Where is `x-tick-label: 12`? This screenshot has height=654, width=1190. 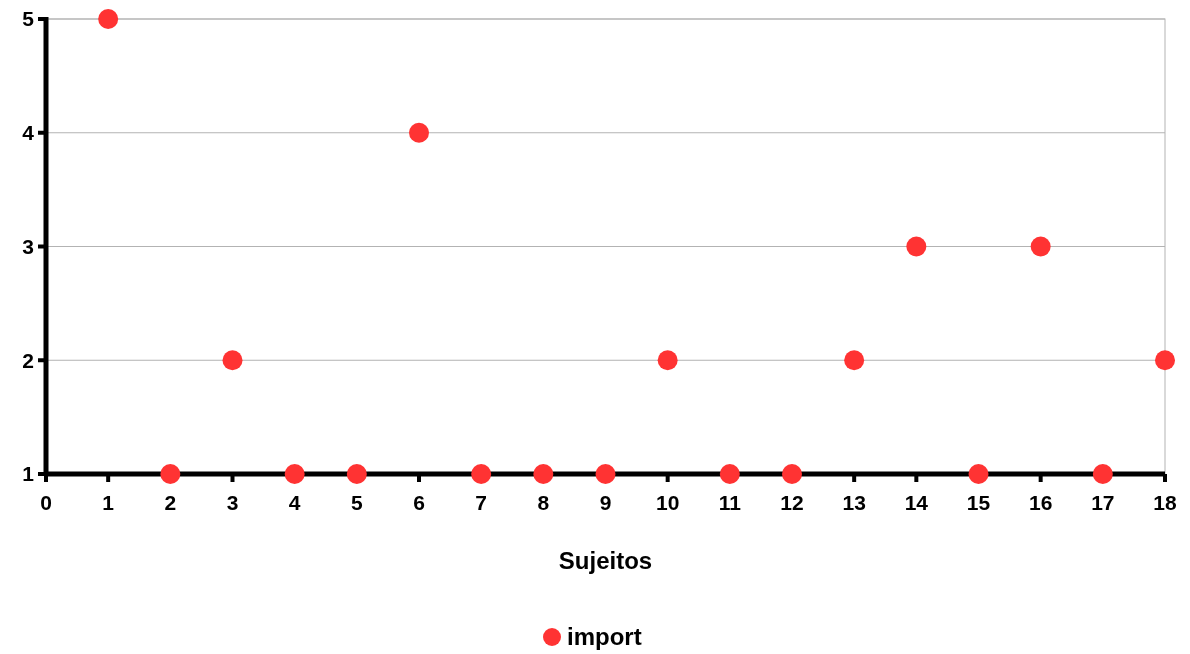 x-tick-label: 12 is located at coordinates (792, 502).